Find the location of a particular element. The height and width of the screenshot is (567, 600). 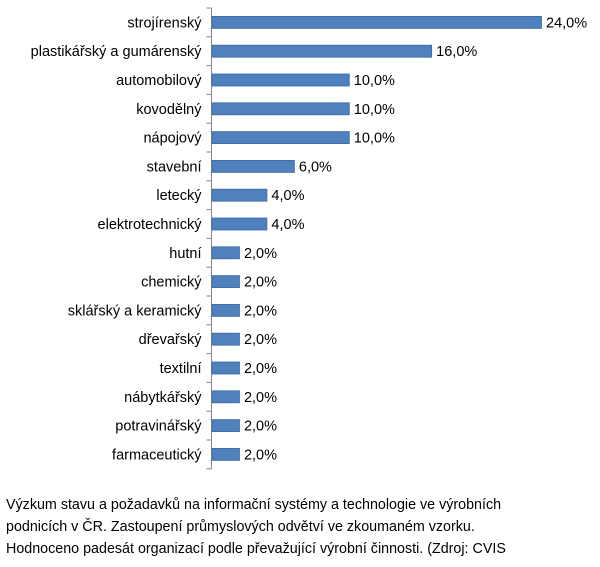

data-label: 16,0% is located at coordinates (456, 52).